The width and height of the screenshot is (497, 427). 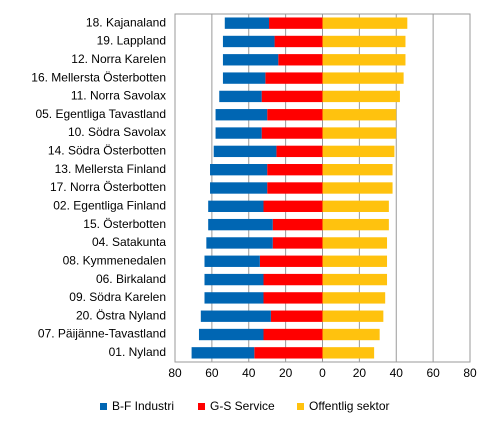 What do you see at coordinates (322, 373) in the screenshot?
I see `x-tick-label: 0` at bounding box center [322, 373].